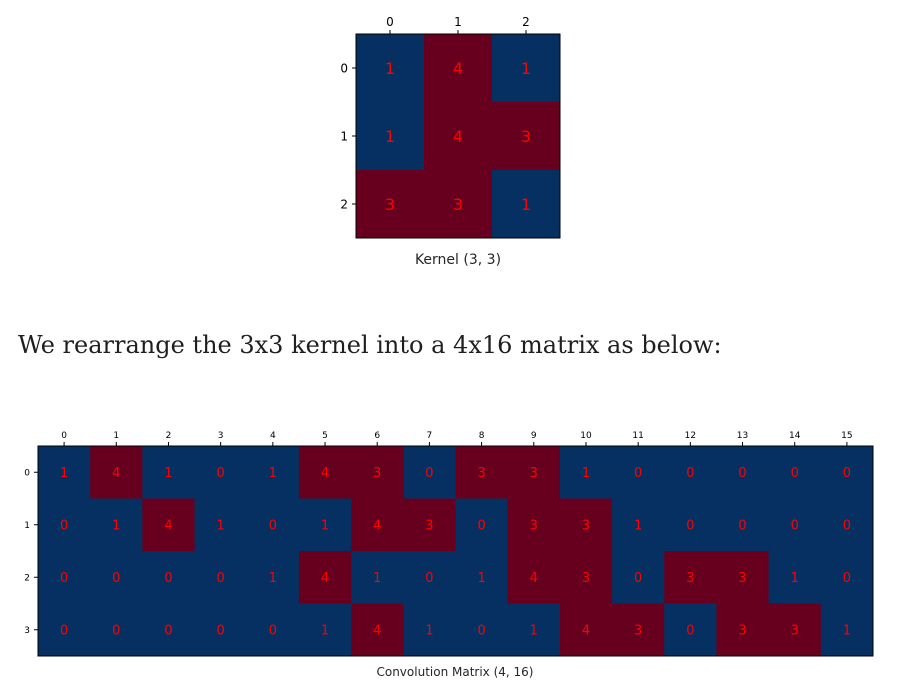 Image resolution: width=904 pixels, height=691 pixels. What do you see at coordinates (458, 260) in the screenshot?
I see `kernel-title: Kernel (3, 3)` at bounding box center [458, 260].